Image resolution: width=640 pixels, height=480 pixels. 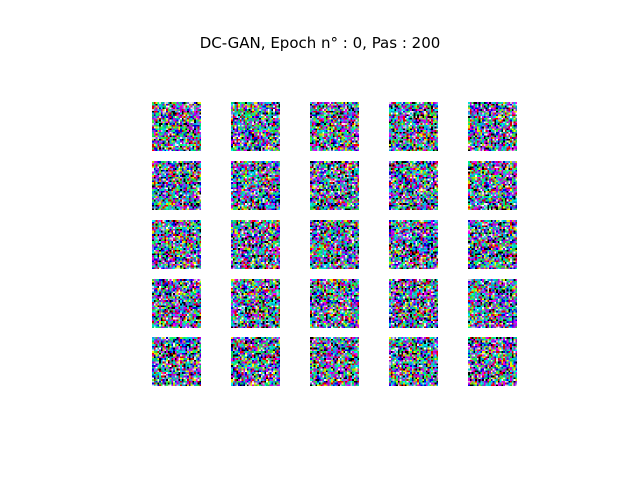 I want to click on generated-sample-r3-c2, so click(x=255, y=244).